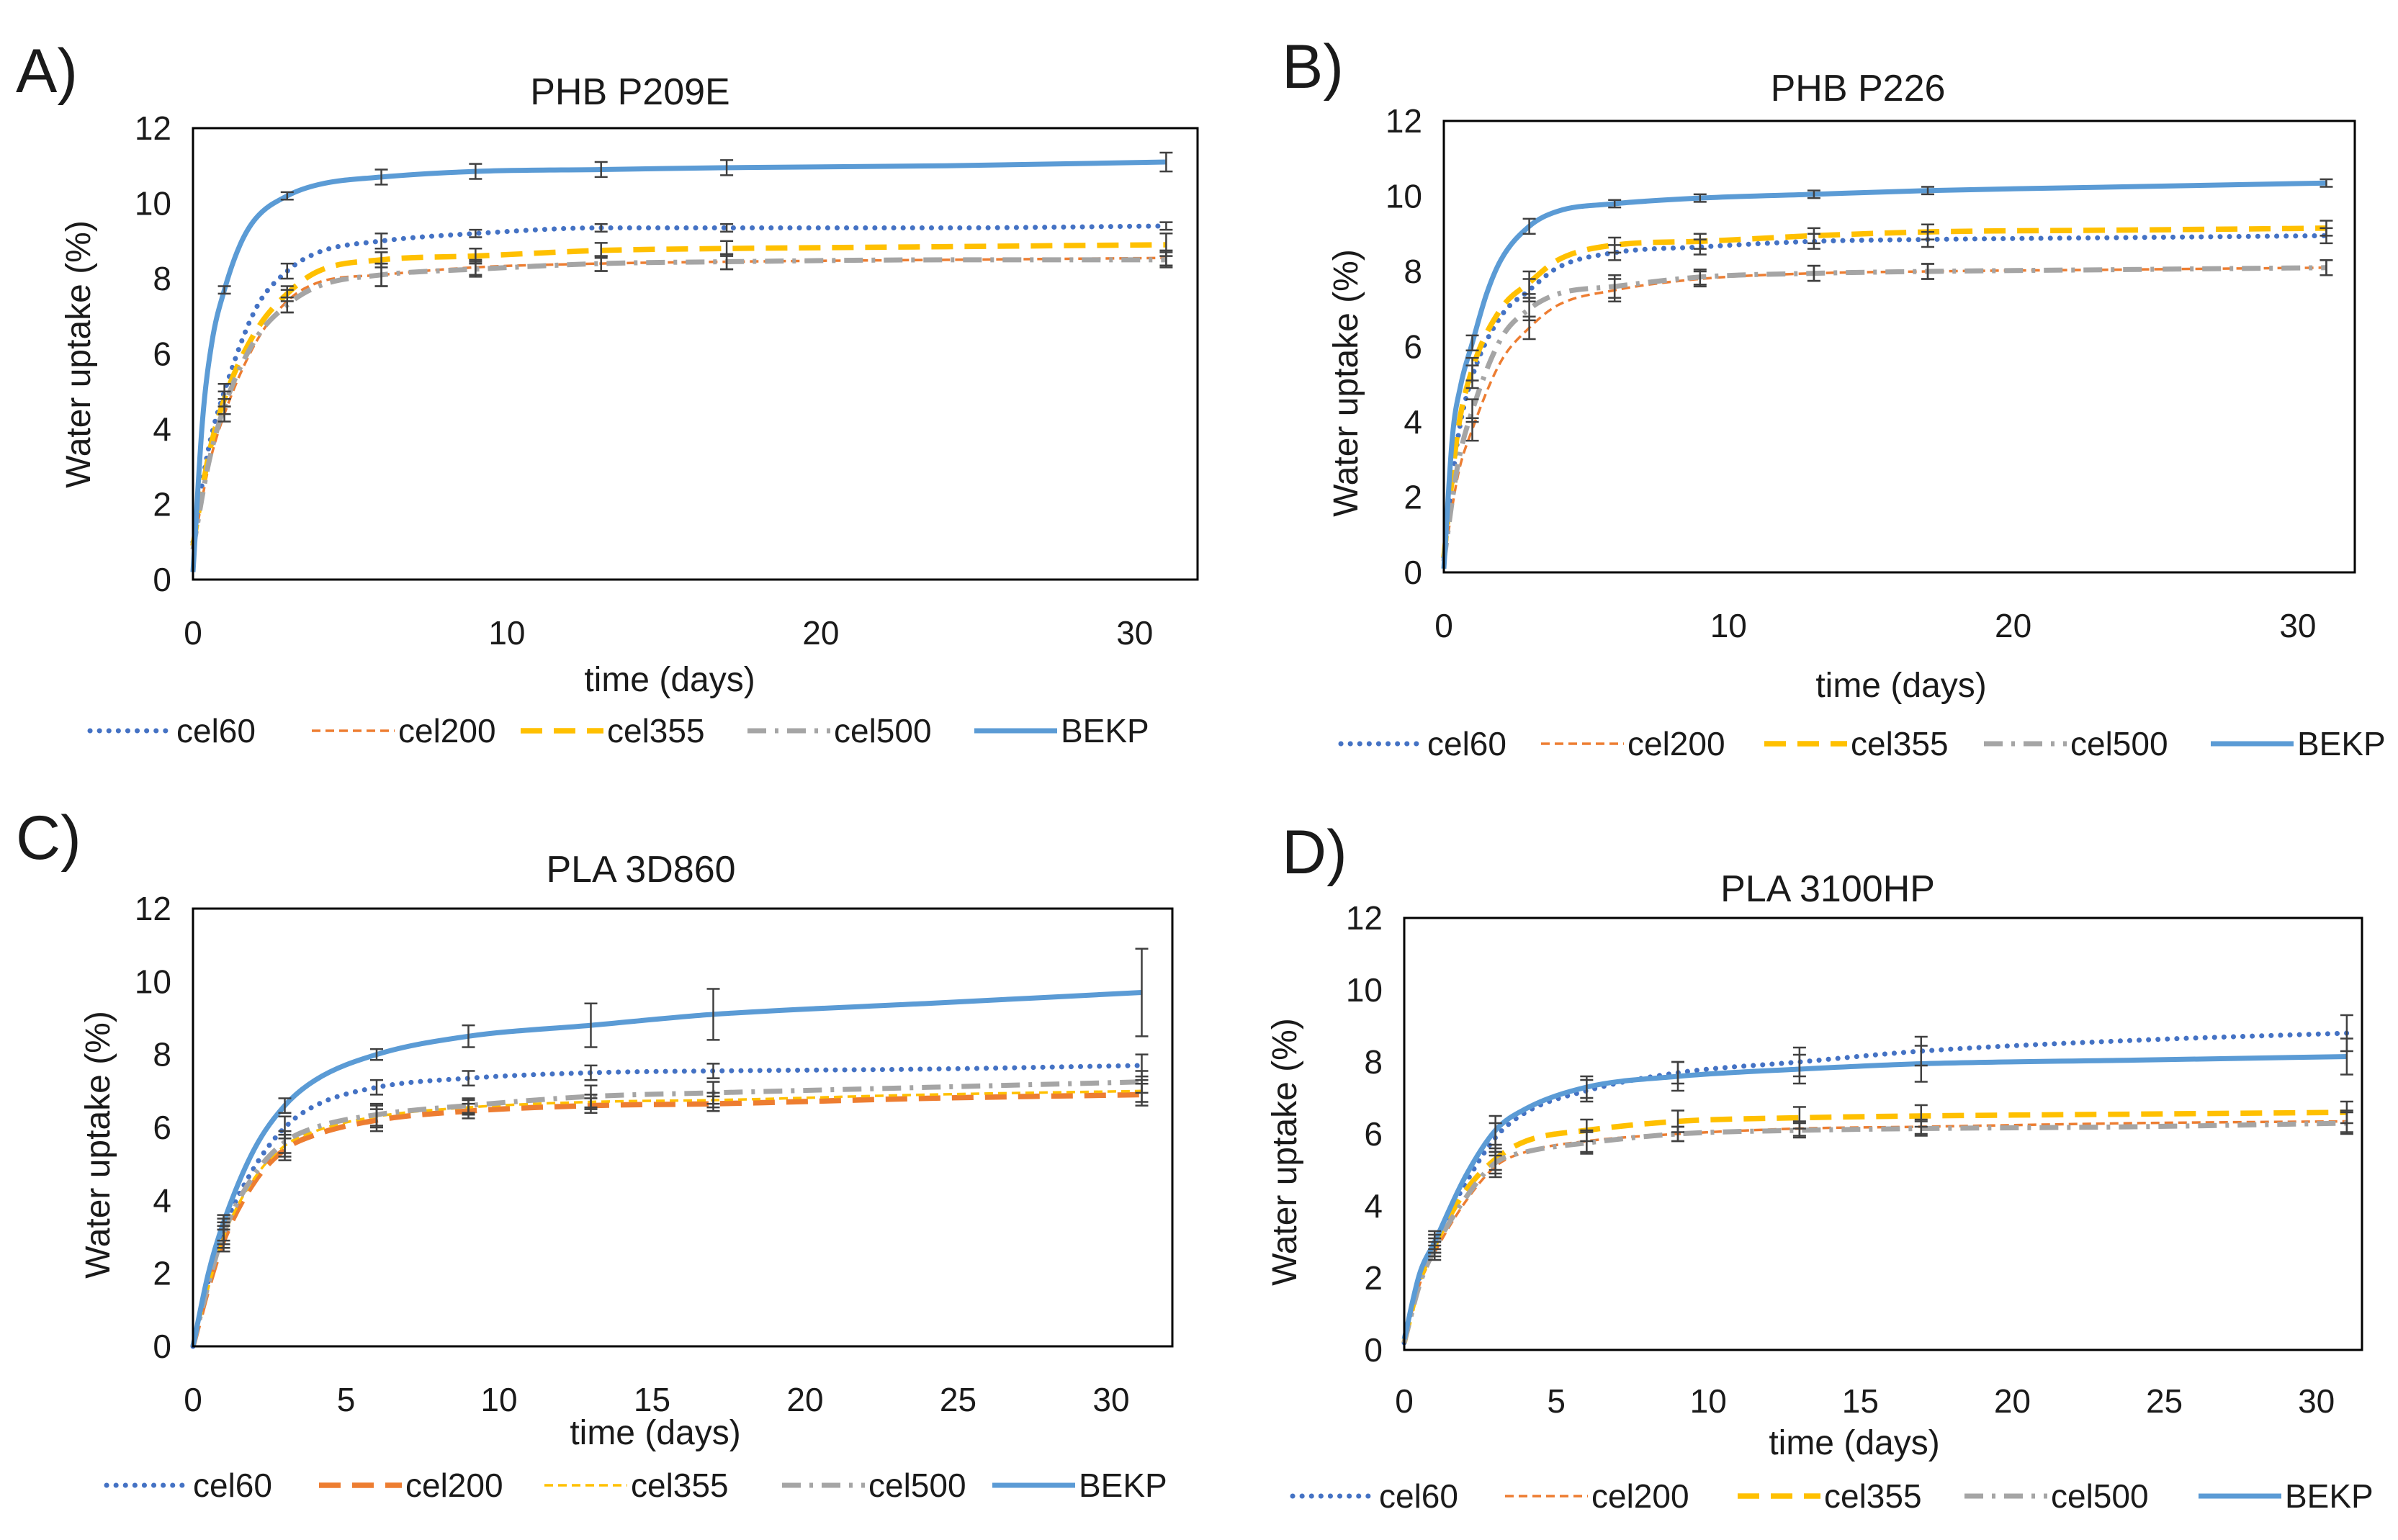 This screenshot has width=2398, height=1540. Describe the element at coordinates (2286, 1496) in the screenshot. I see `legend-item-BEKP: BEKP` at that location.